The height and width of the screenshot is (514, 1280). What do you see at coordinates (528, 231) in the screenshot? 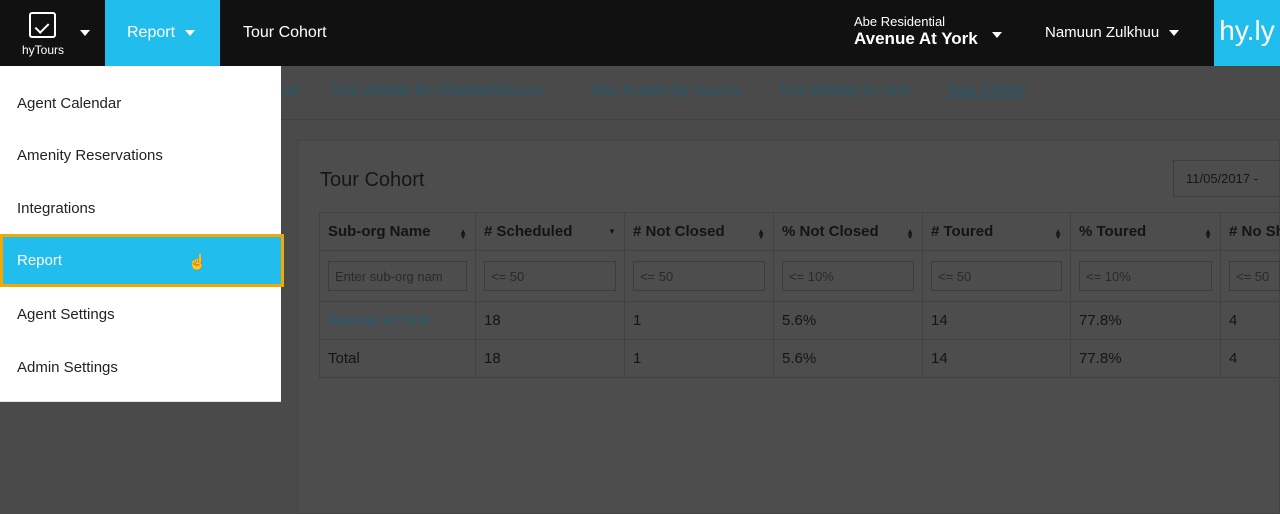
I see `column-header-label: # Scheduled` at bounding box center [528, 231].